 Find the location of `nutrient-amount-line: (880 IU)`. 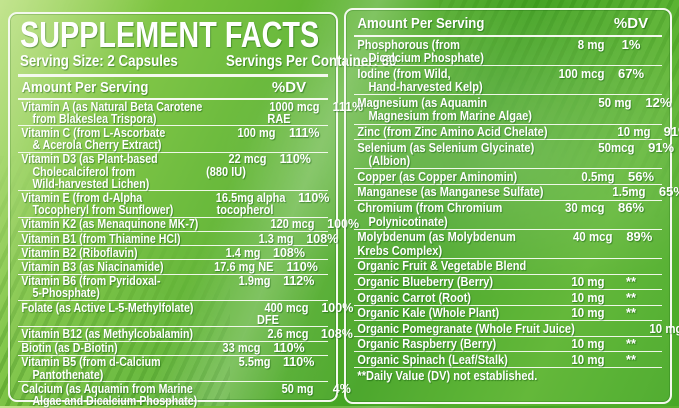

nutrient-amount-line: (880 IU) is located at coordinates (226, 171).